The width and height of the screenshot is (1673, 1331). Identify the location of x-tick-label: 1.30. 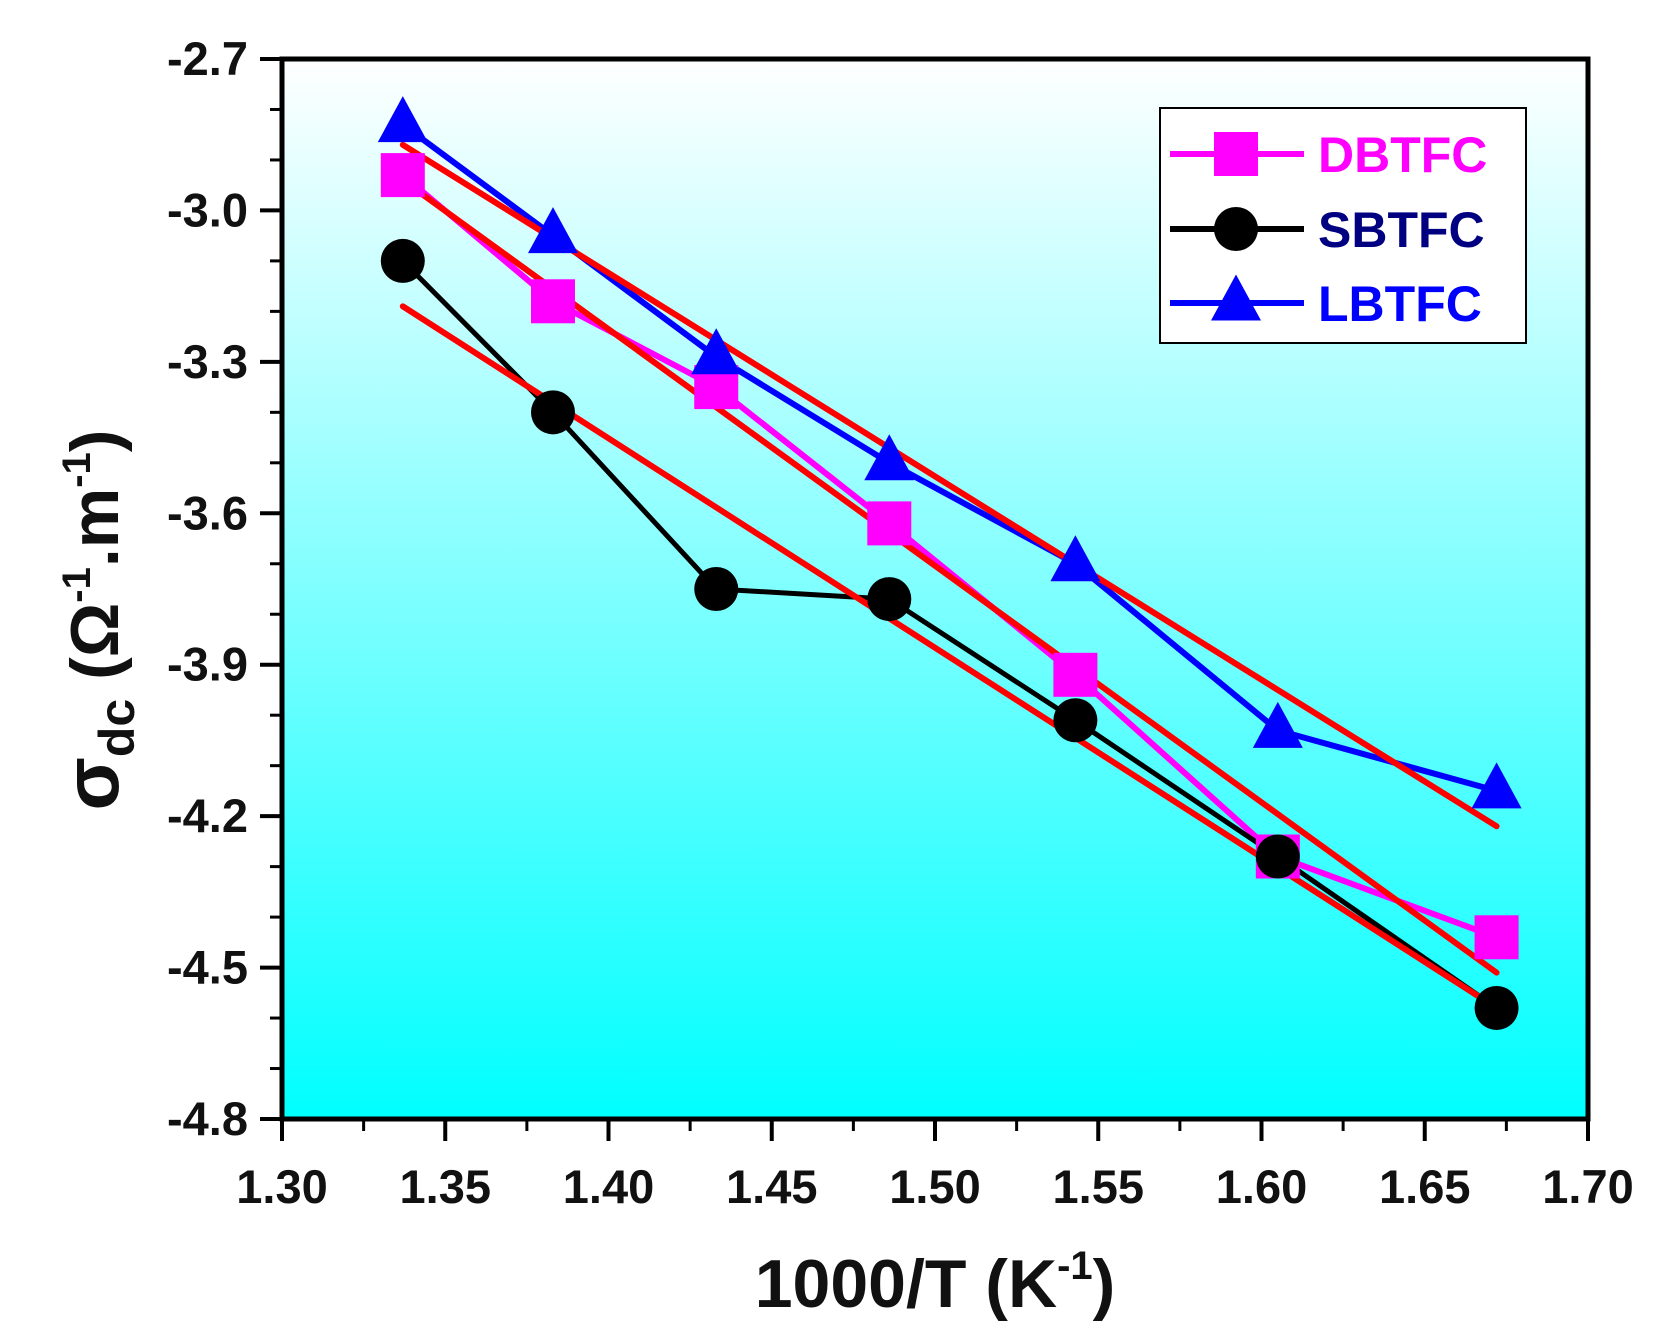
(281, 1186).